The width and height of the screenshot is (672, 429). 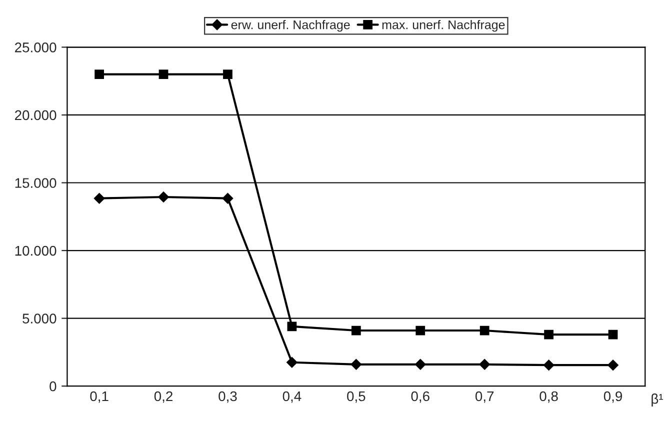 What do you see at coordinates (443, 26) in the screenshot?
I see `legend-label: max. unerf. Nachfrage` at bounding box center [443, 26].